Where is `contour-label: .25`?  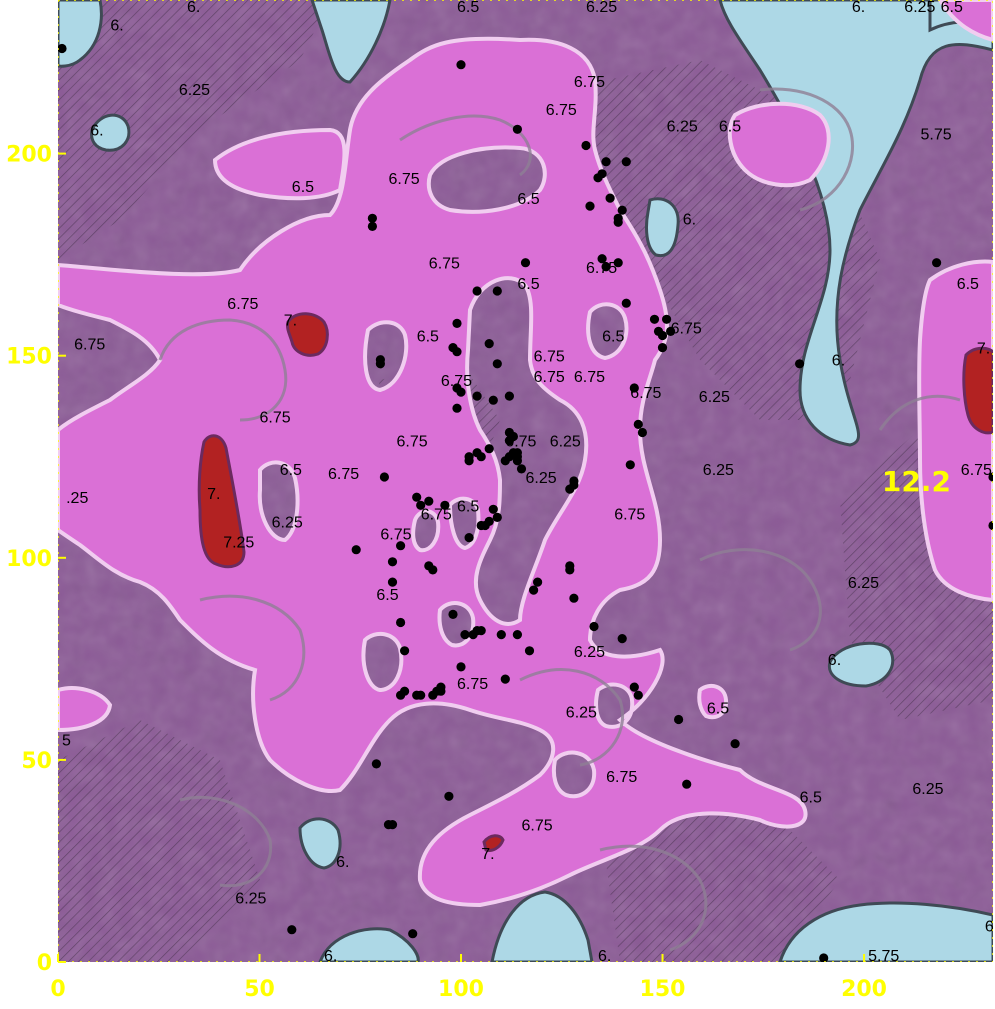
contour-label: .25 is located at coordinates (77, 498).